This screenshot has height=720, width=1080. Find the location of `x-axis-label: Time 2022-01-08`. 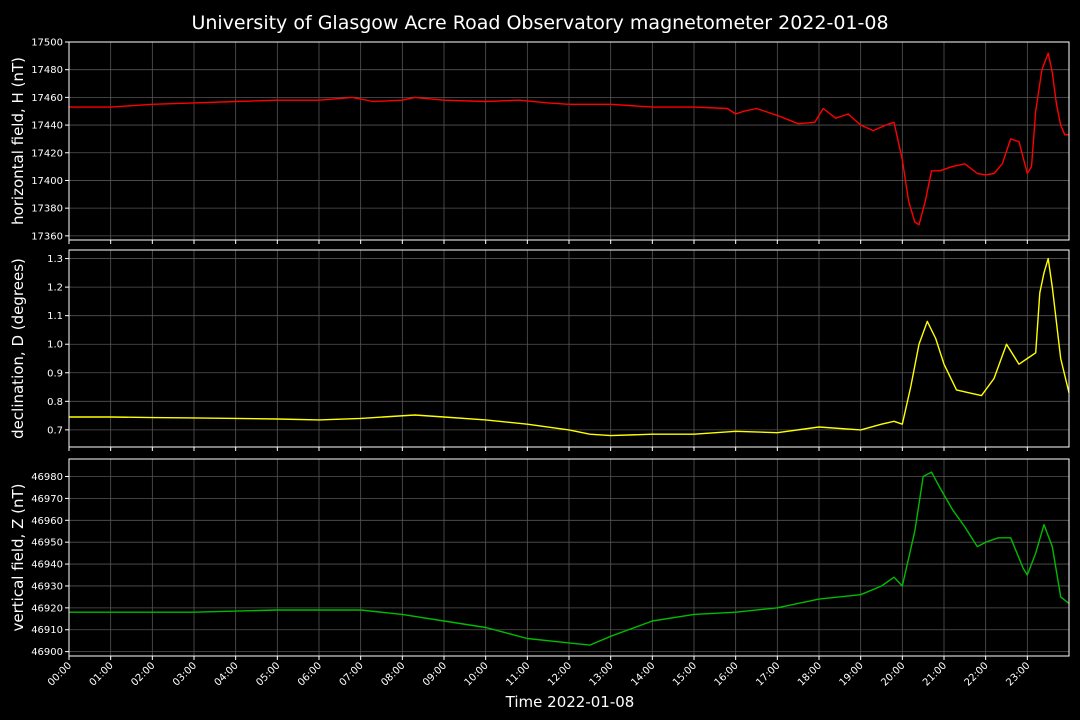

x-axis-label: Time 2022-01-08 is located at coordinates (570, 702).